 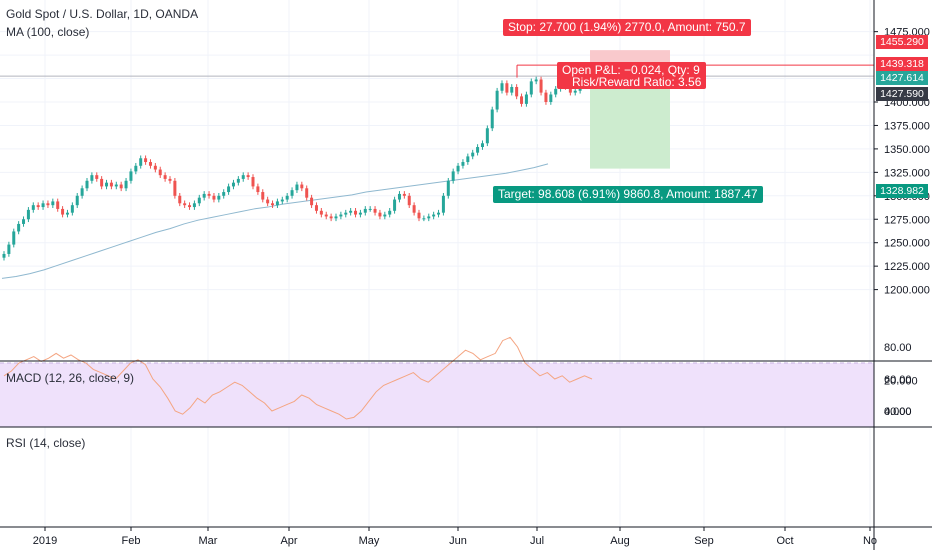 What do you see at coordinates (70, 378) in the screenshot?
I see `macd-label: MACD (12, 26, close, 9)` at bounding box center [70, 378].